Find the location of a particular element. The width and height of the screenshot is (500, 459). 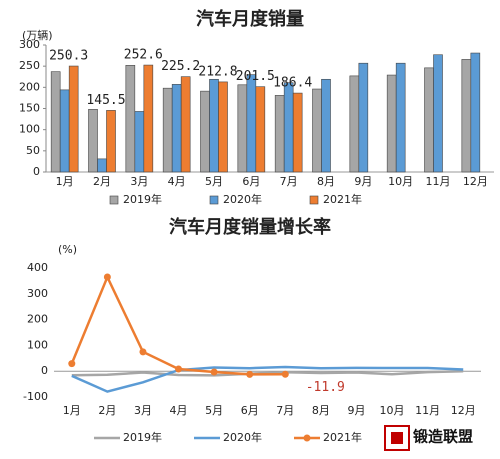

y-tick-label: 50 is located at coordinates (33, 150).